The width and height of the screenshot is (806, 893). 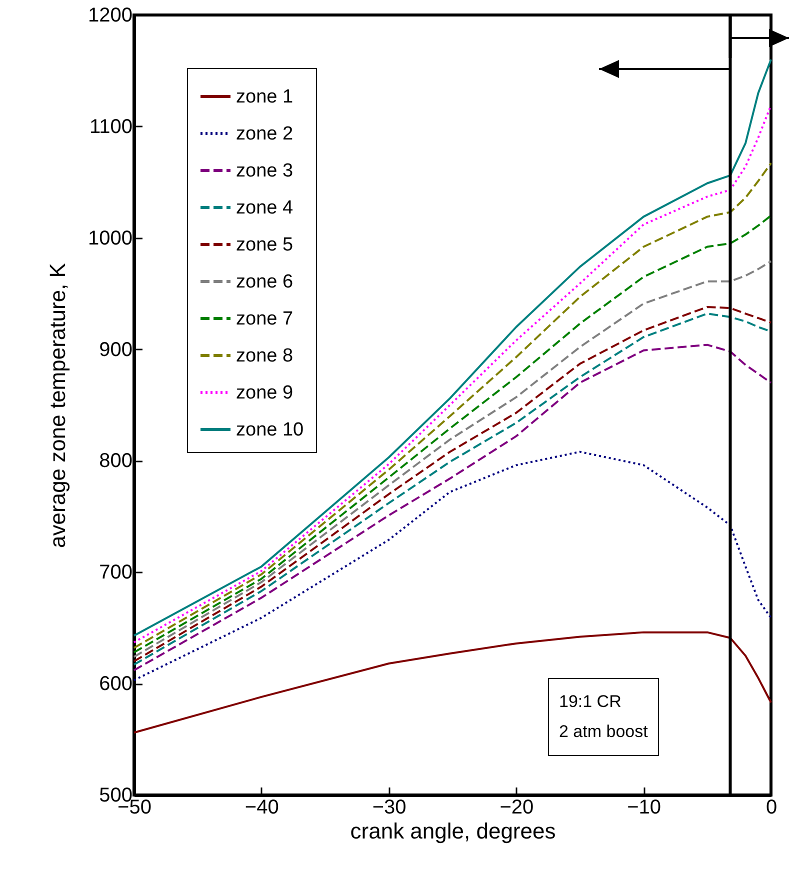 What do you see at coordinates (265, 319) in the screenshot?
I see `legend-label: zone 7` at bounding box center [265, 319].